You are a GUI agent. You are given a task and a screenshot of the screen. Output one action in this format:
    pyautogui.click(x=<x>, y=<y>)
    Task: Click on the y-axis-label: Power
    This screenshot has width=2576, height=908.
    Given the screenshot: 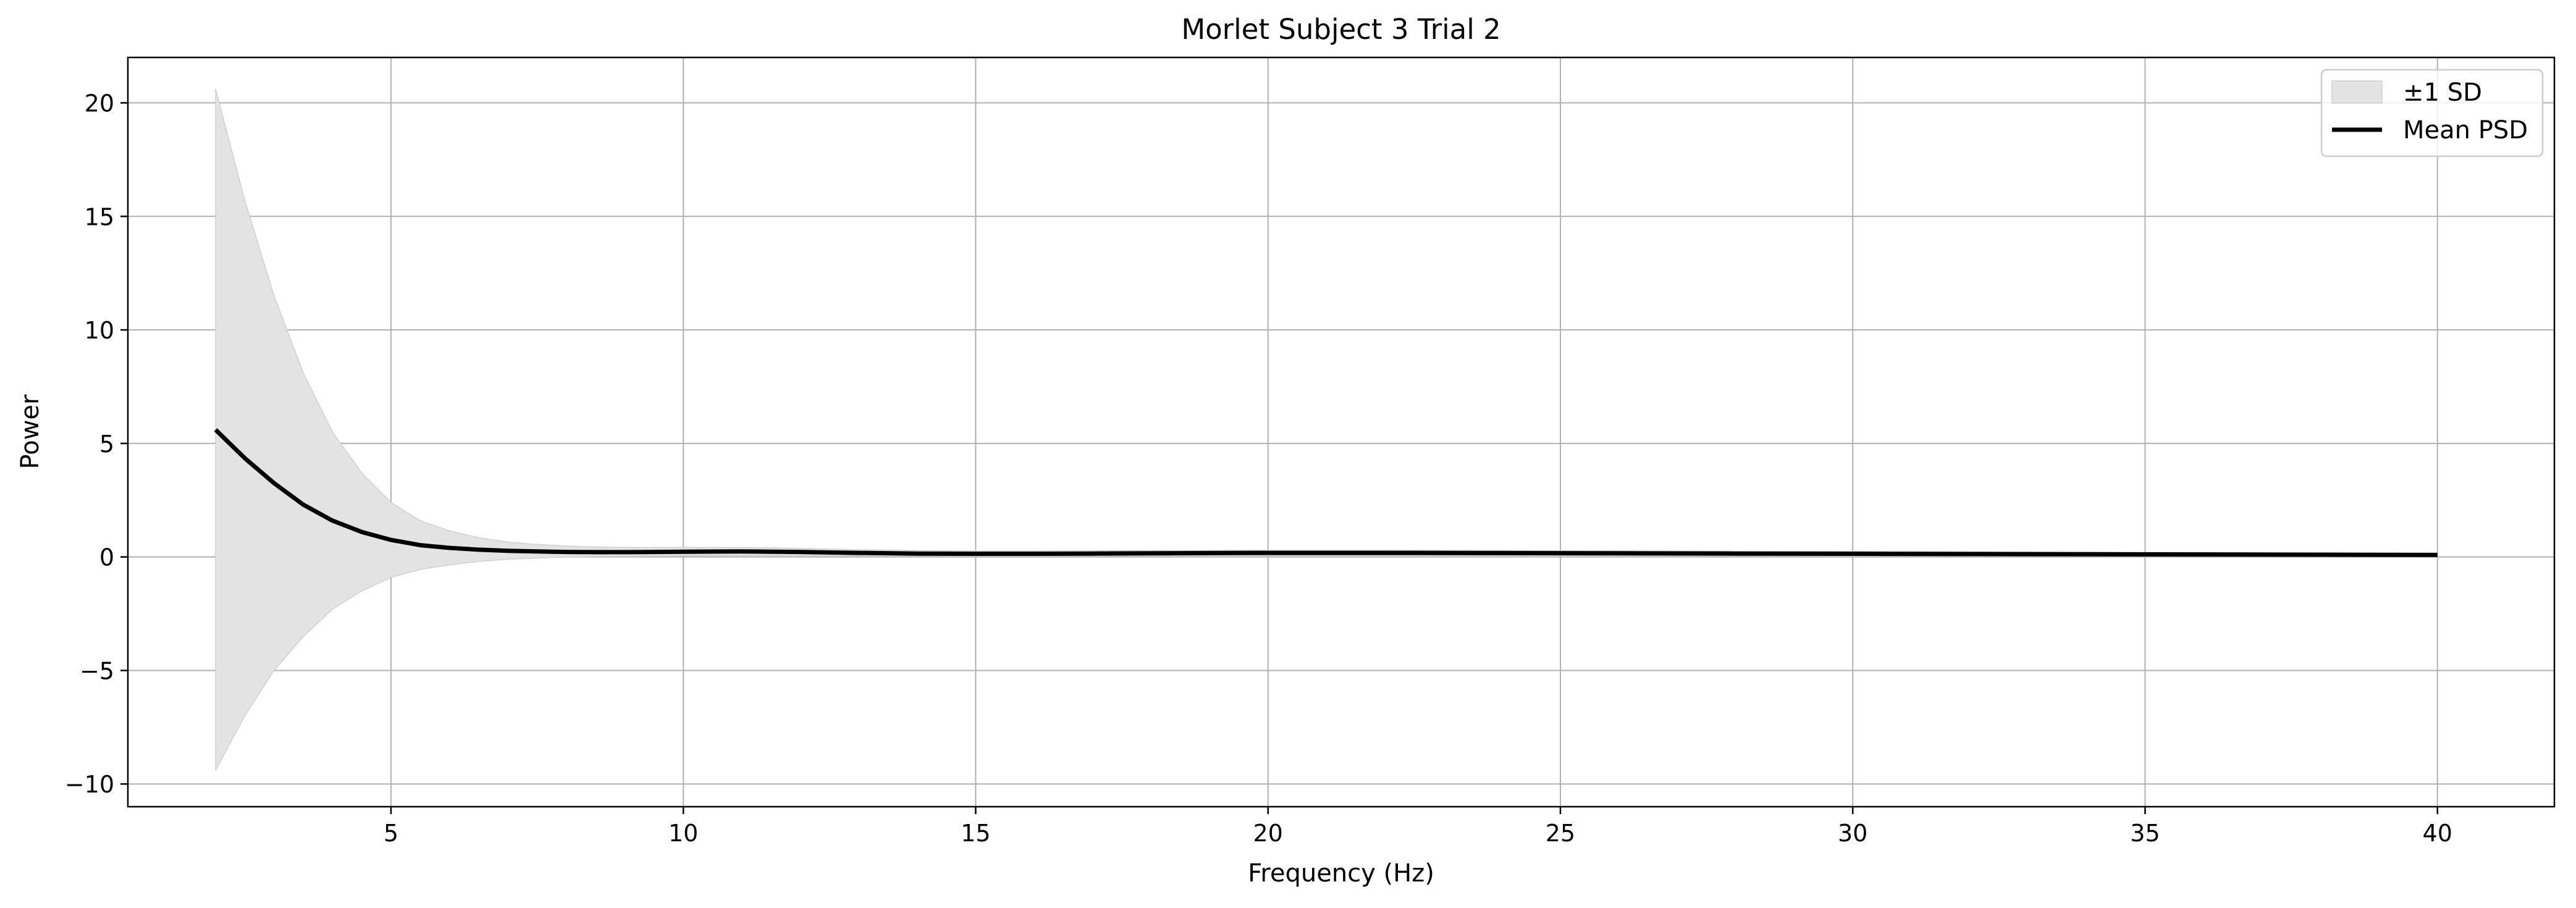 What is the action you would take?
    pyautogui.click(x=30, y=432)
    